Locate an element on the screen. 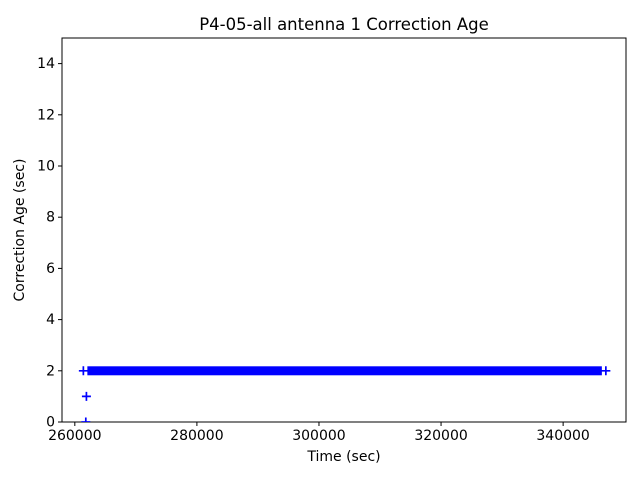 This screenshot has height=480, width=640. x-tick-label: 320000 is located at coordinates (440, 436).